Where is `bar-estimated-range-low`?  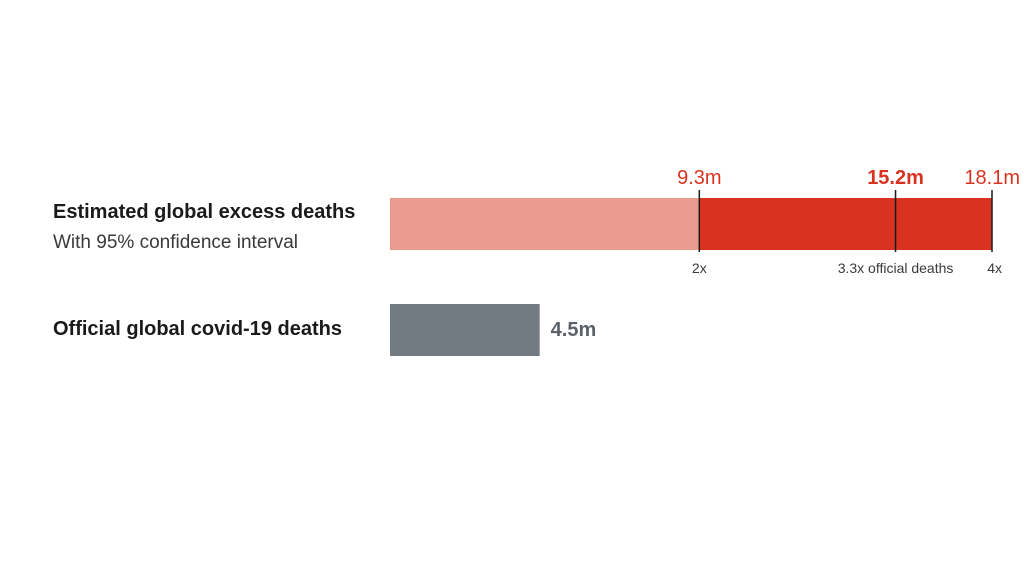
bar-estimated-range-low is located at coordinates (545, 224).